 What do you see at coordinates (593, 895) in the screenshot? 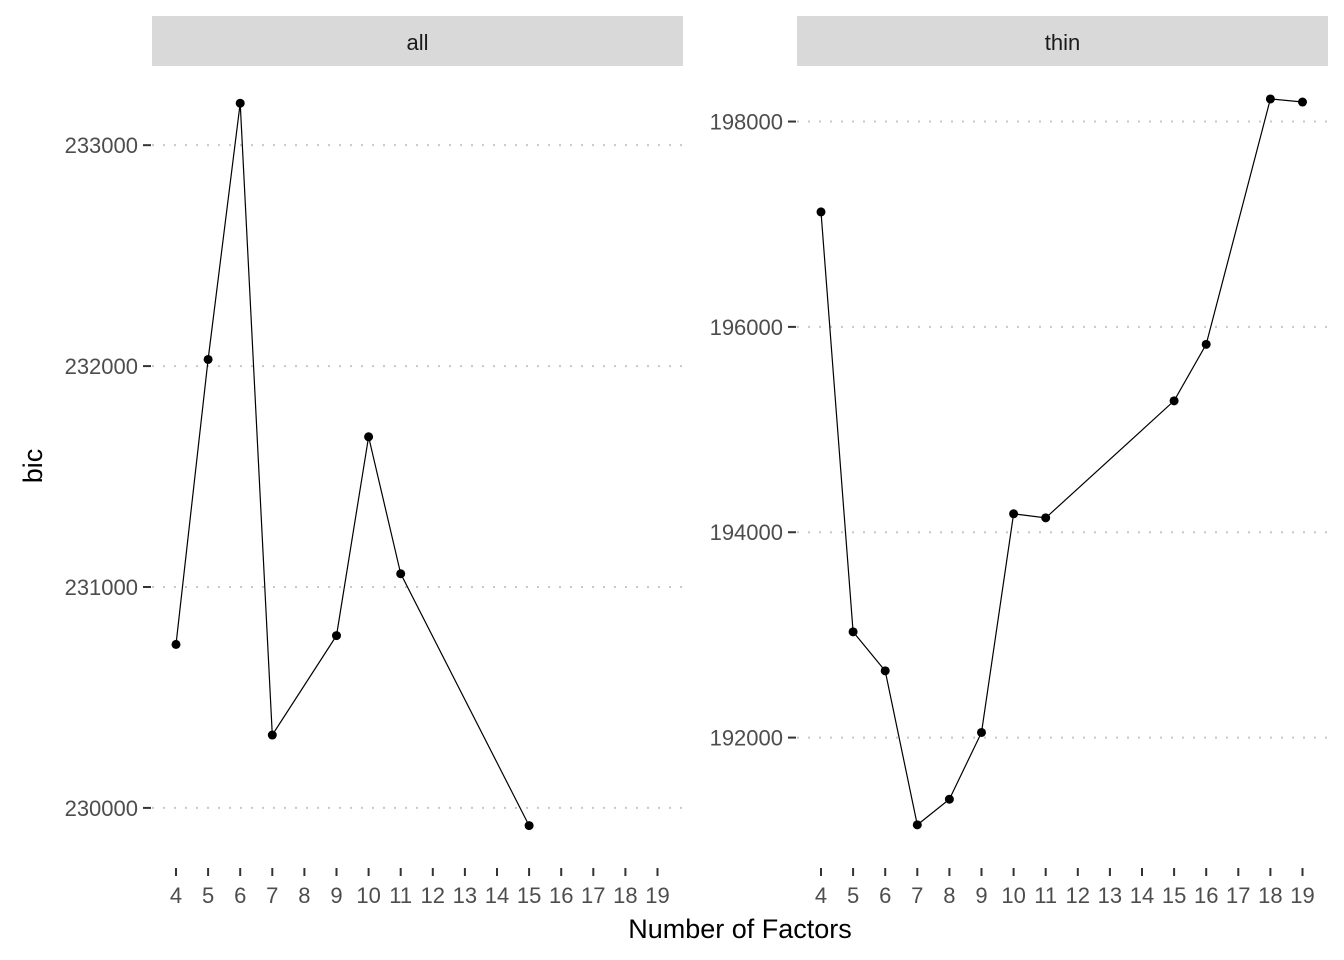
I see `x-tick-label-all-17: 17` at bounding box center [593, 895].